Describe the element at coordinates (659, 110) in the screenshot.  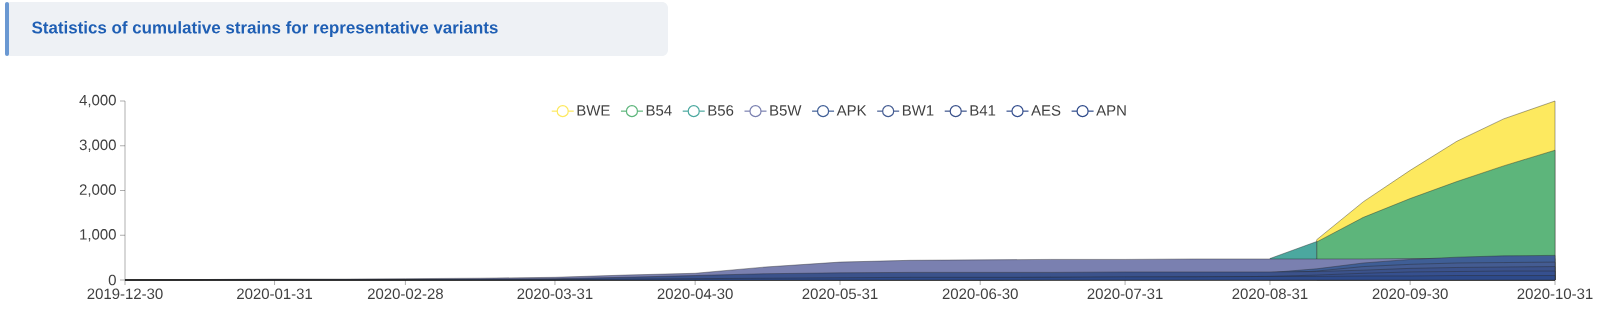
I see `legend-label: B54` at that location.